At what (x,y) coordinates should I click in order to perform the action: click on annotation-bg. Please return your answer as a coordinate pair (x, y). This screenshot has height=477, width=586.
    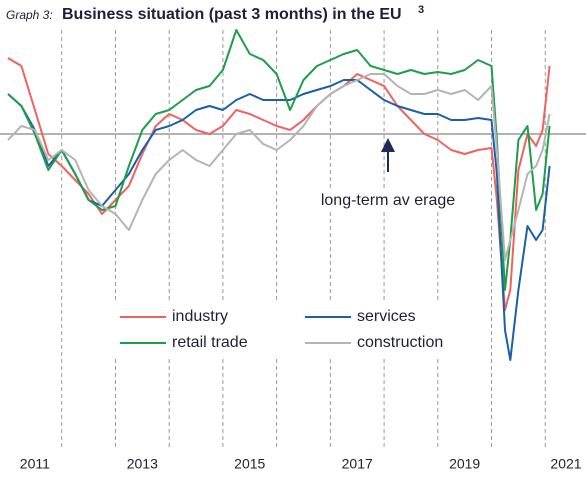
    Looking at the image, I should click on (388, 201).